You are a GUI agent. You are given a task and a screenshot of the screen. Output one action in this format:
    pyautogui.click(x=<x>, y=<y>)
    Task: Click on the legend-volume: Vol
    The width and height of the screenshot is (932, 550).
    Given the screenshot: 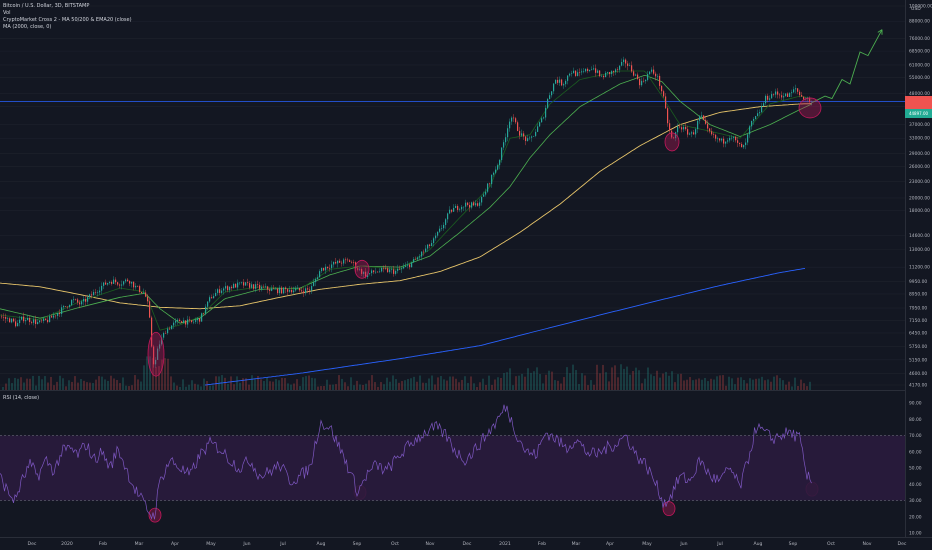 What is the action you would take?
    pyautogui.click(x=7, y=13)
    